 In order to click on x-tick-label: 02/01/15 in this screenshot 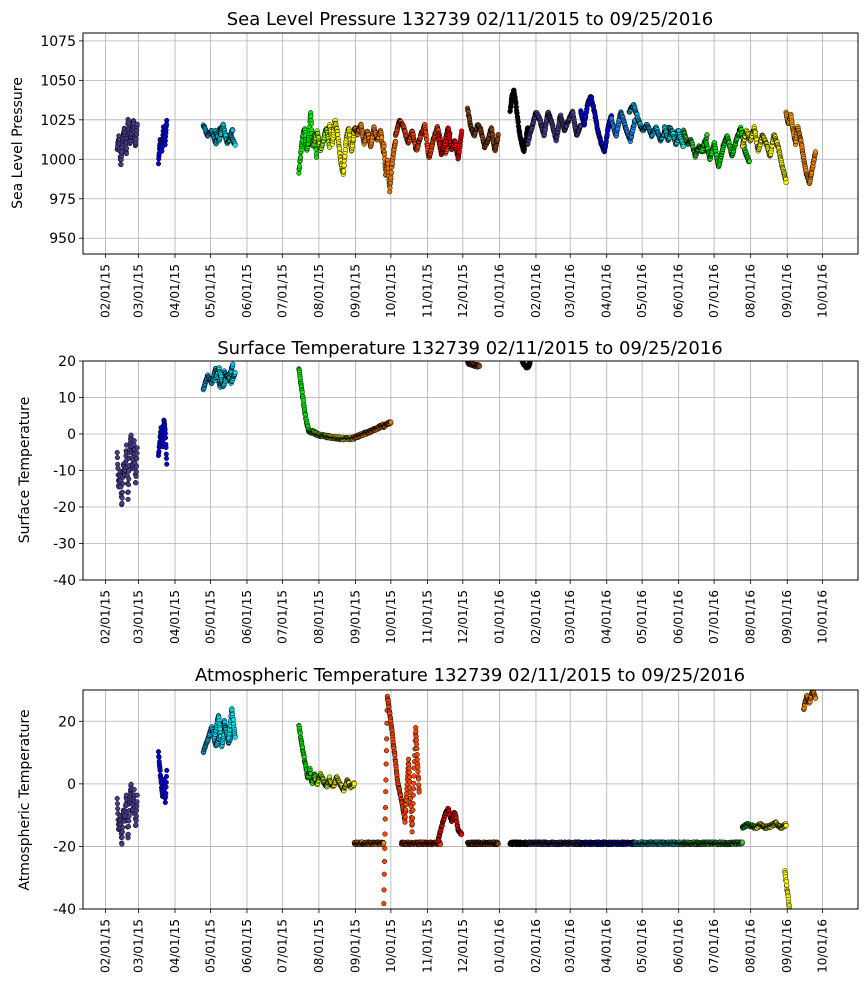, I will do `click(105, 617)`.